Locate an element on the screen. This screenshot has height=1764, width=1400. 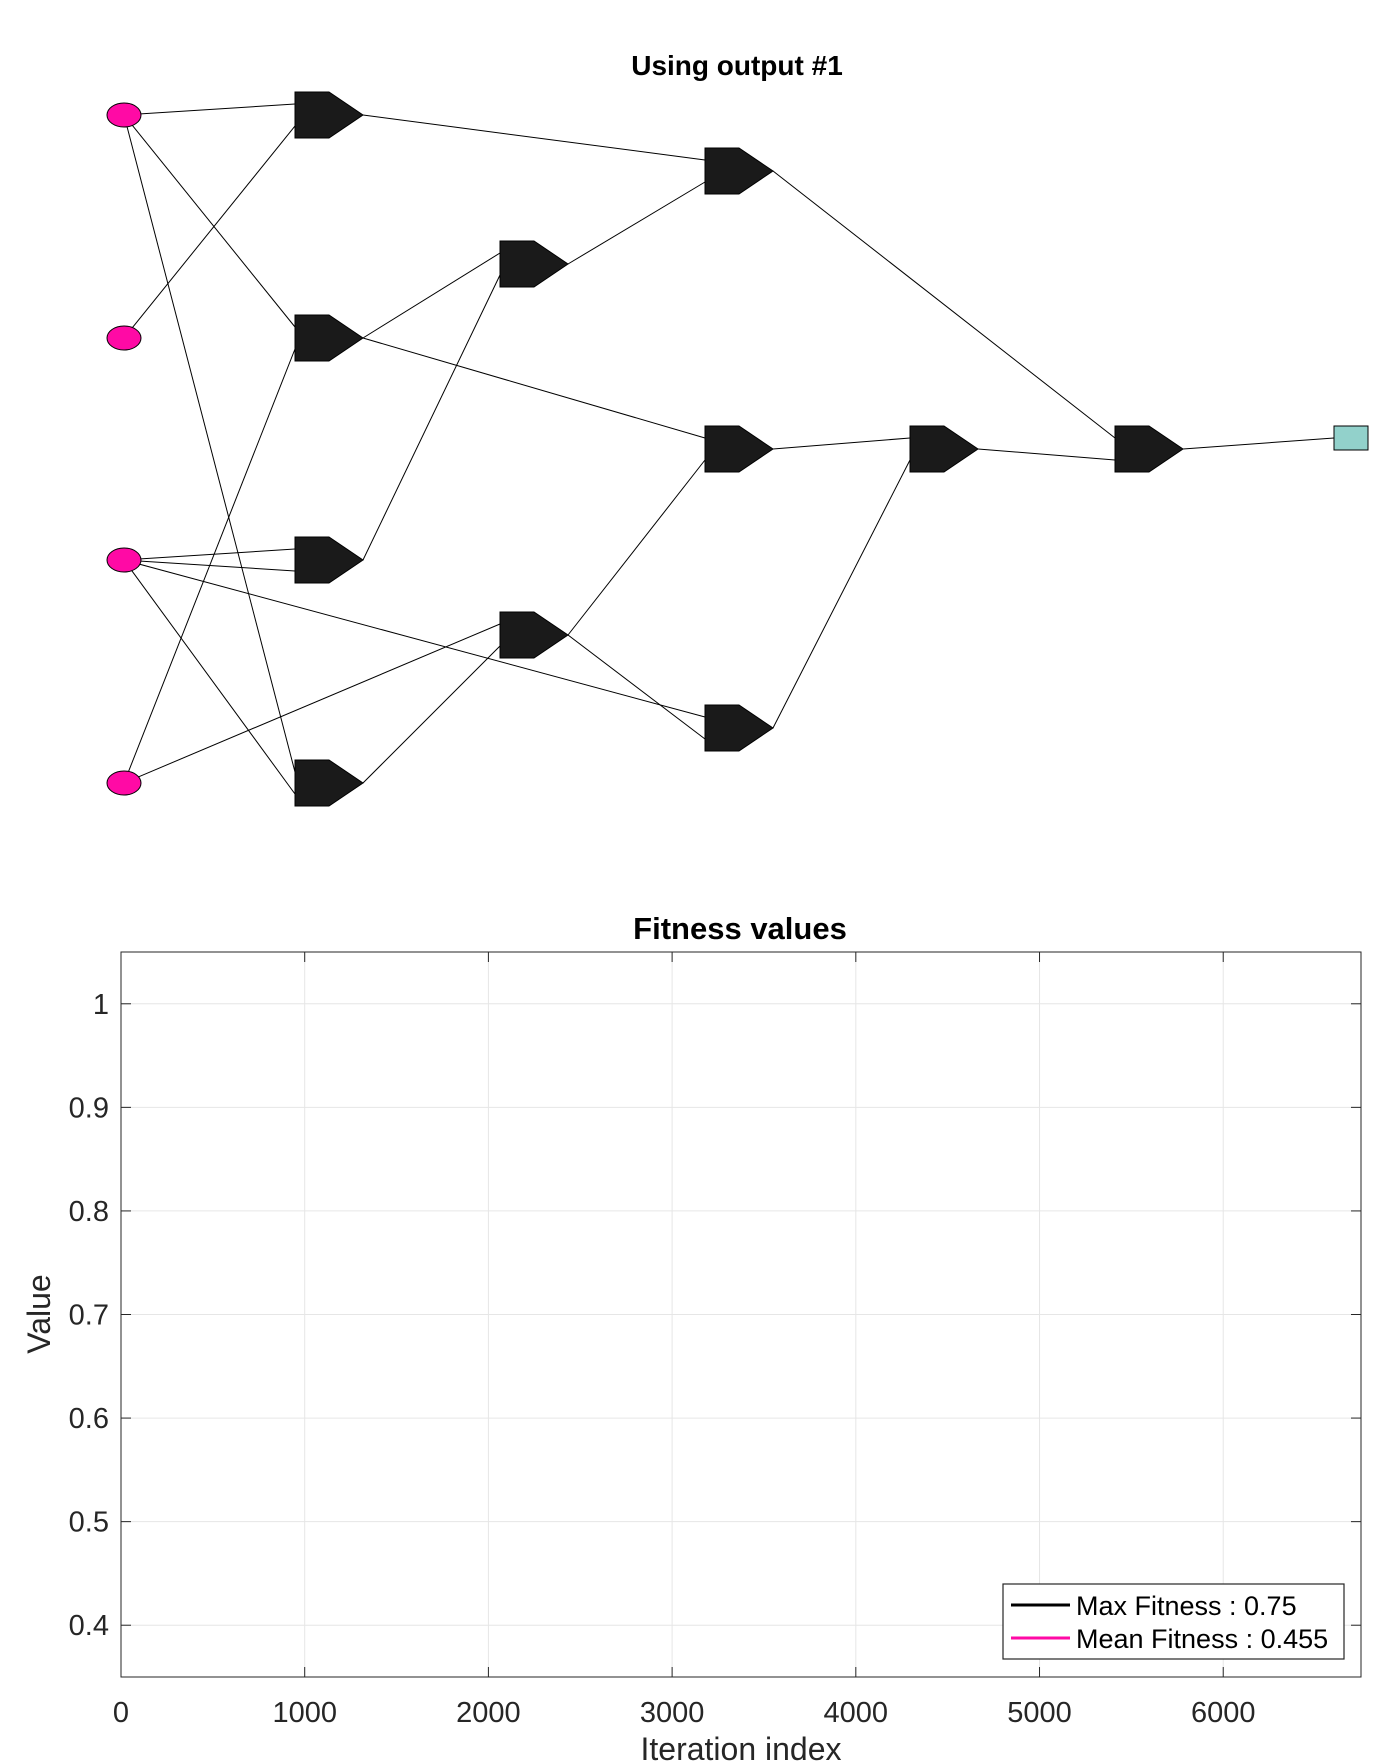
edge-g10-to-g11 is located at coordinates (1046, 454).